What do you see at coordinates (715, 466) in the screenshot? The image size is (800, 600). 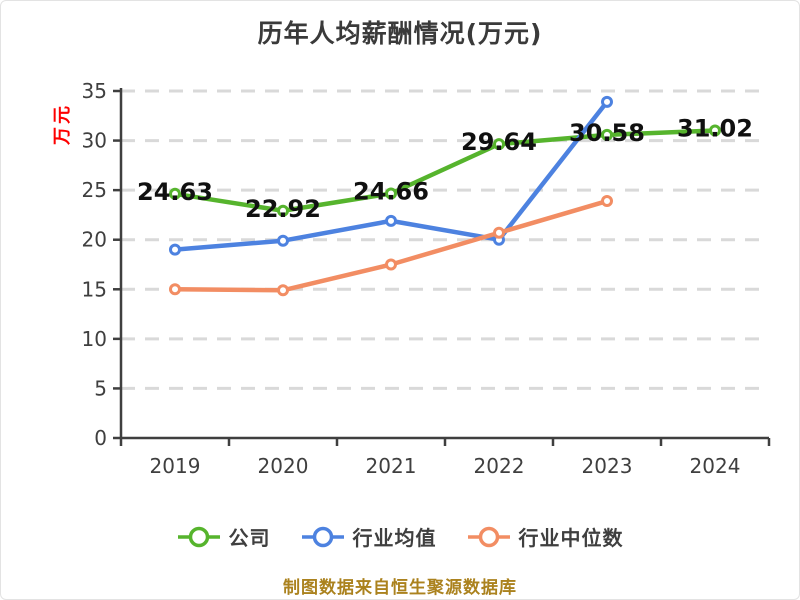 I see `svg-text: 2024` at bounding box center [715, 466].